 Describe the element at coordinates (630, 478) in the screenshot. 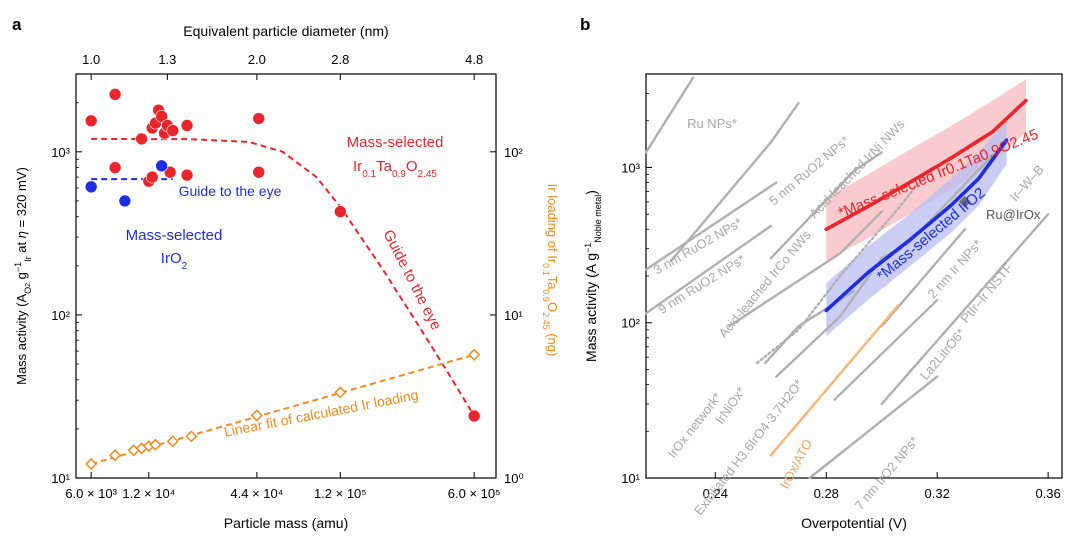

I see `b-y-tick-label: 10¹` at that location.